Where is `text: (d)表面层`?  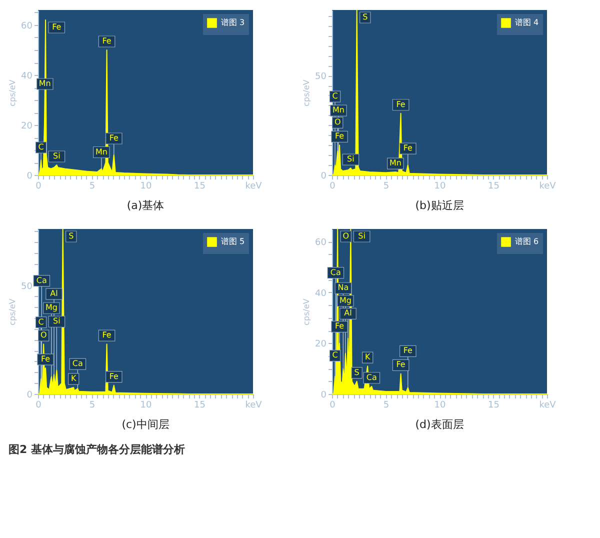 text: (d)表面层 is located at coordinates (439, 424).